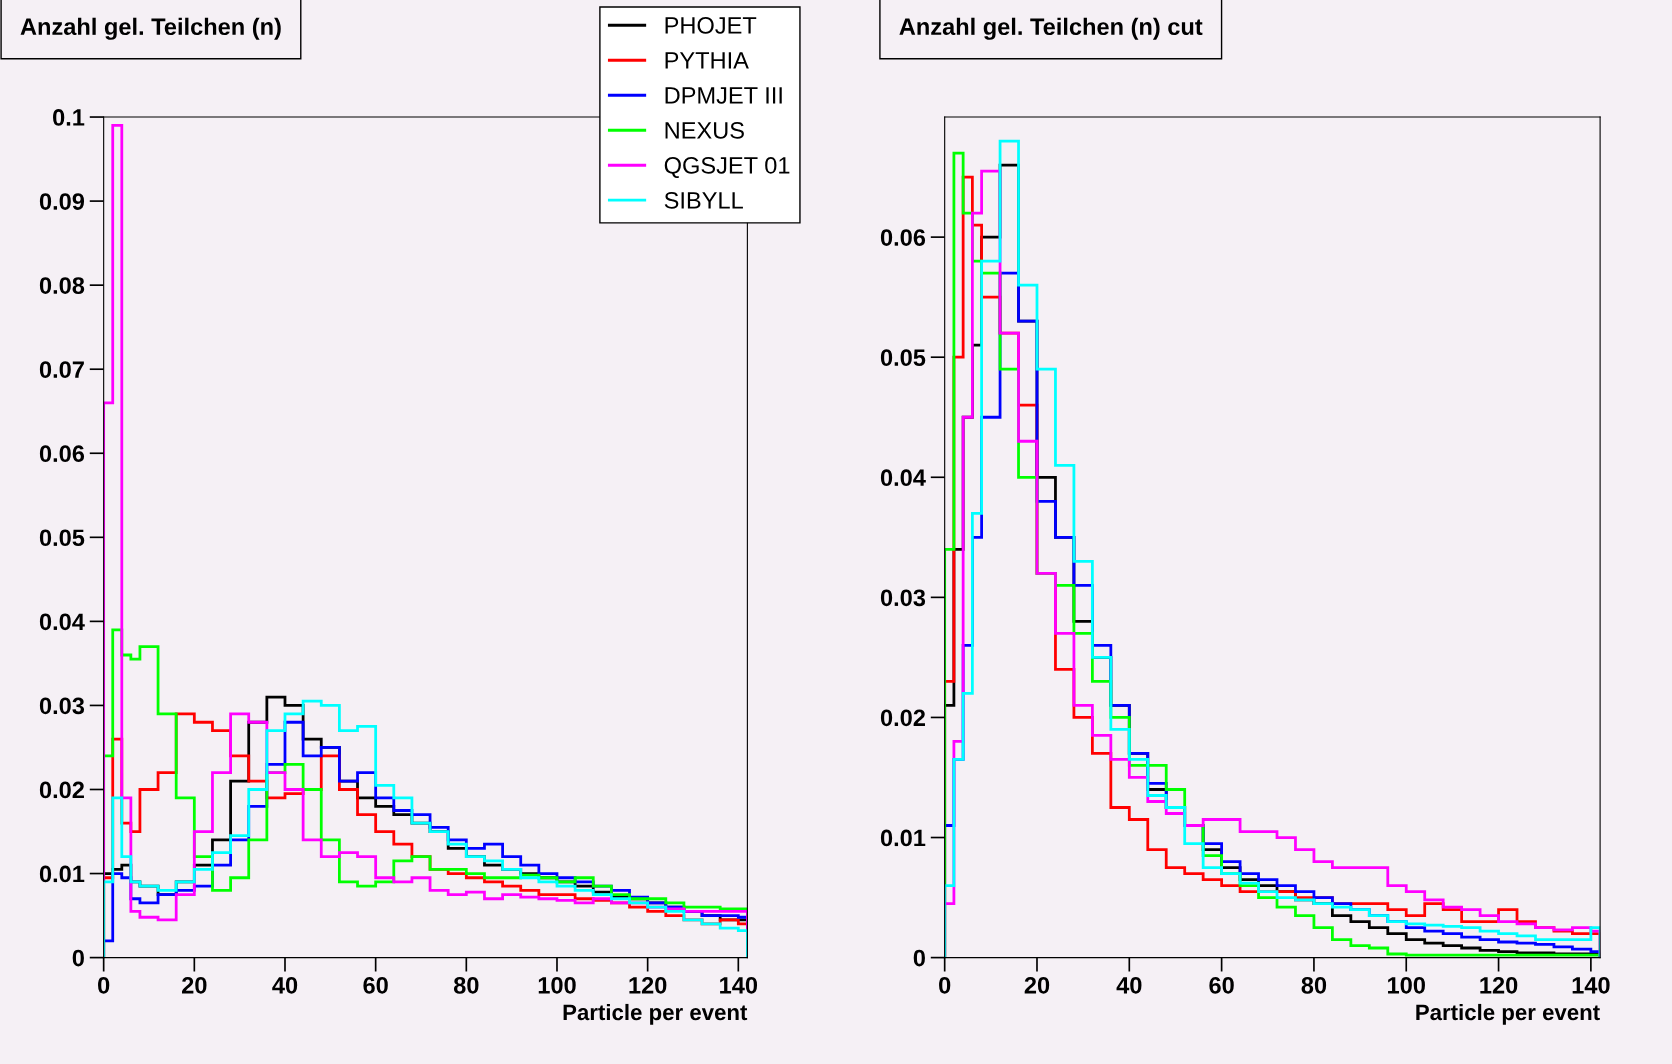 The image size is (1672, 1064). I want to click on legend-label: PYTHIA, so click(707, 60).